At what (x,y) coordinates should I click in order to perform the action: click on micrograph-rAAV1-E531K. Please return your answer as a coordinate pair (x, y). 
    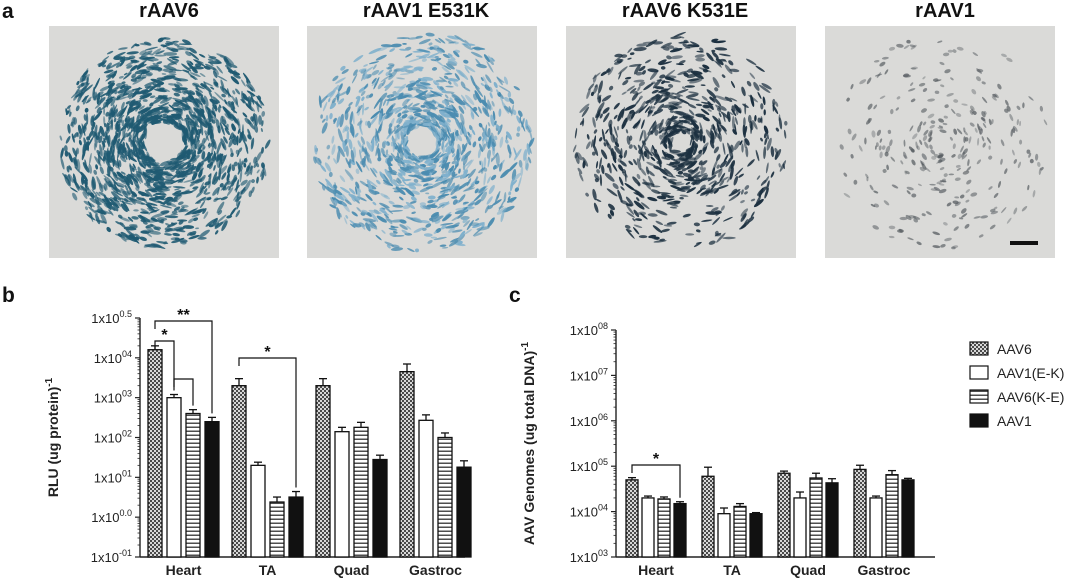
    Looking at the image, I should click on (422, 142).